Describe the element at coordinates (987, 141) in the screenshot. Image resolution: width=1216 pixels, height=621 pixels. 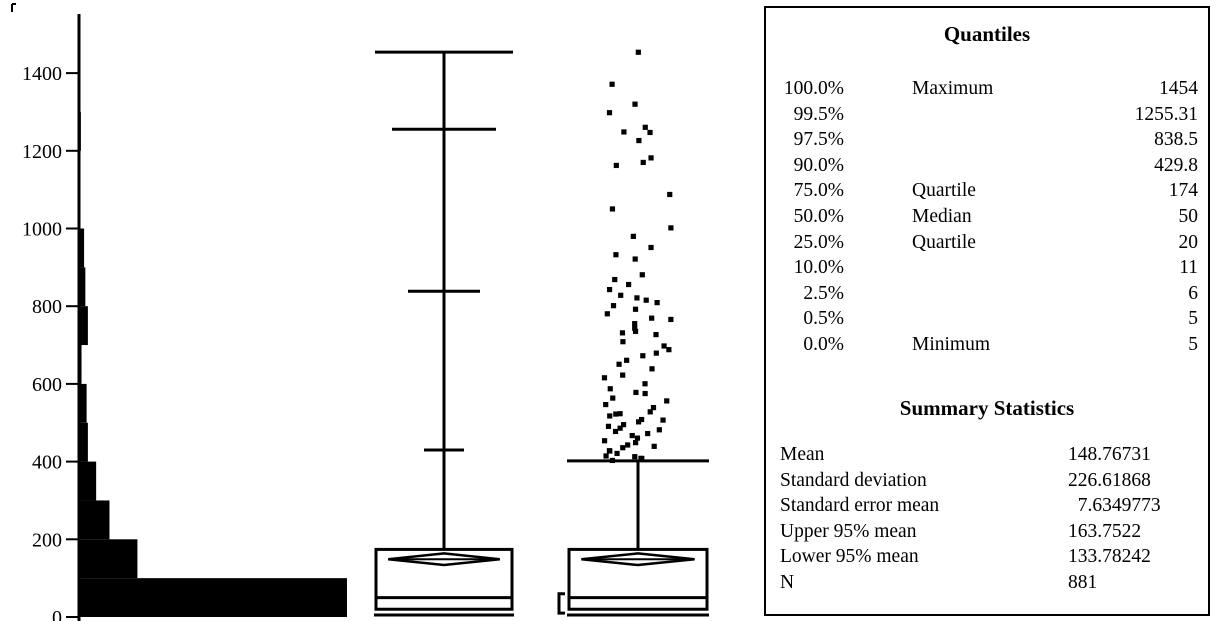
I see `quantile-row: 97.5% 838.5` at that location.